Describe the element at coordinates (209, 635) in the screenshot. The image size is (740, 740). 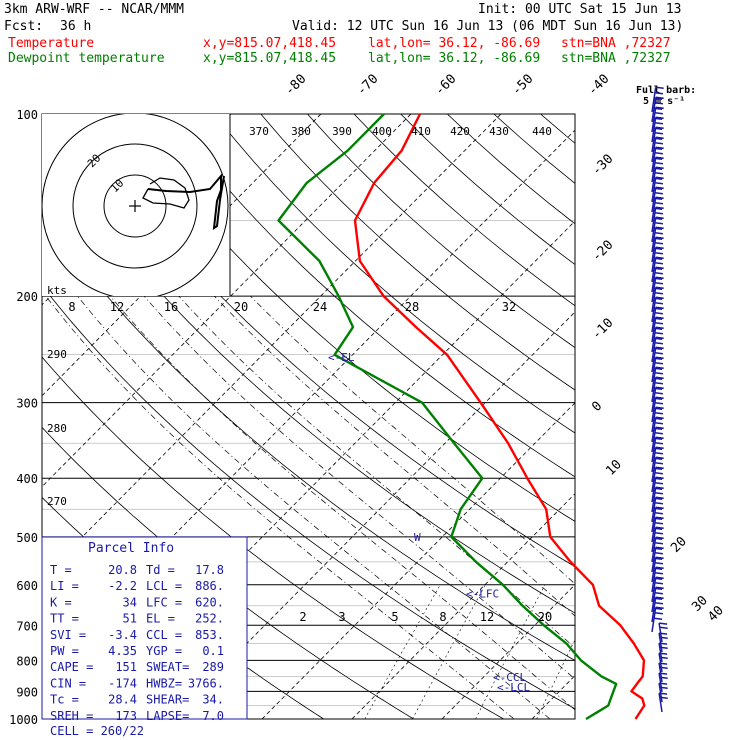
I see `parcel-info-value: 853.` at that location.